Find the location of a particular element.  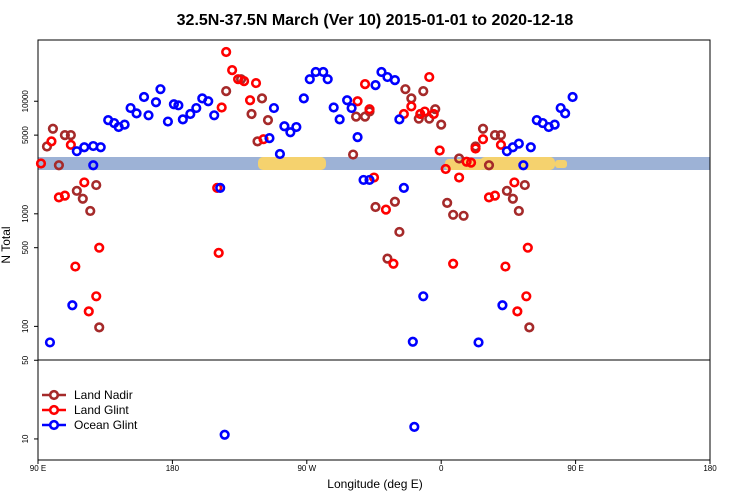

legend-label: Land Glint is located at coordinates (101, 410).